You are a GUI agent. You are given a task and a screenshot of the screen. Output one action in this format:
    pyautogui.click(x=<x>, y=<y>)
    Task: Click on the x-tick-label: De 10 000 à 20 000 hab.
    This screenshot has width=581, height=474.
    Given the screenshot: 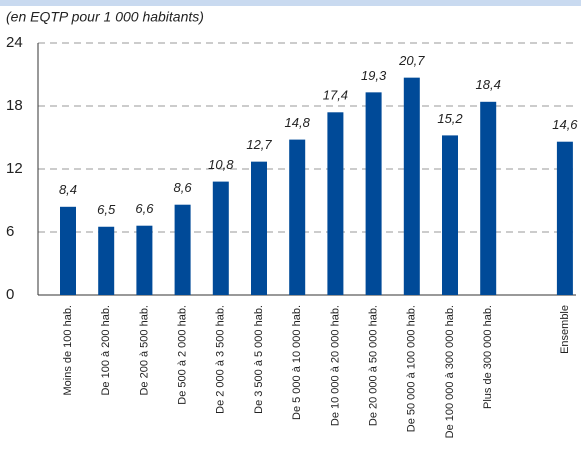 What is the action you would take?
    pyautogui.click(x=335, y=365)
    